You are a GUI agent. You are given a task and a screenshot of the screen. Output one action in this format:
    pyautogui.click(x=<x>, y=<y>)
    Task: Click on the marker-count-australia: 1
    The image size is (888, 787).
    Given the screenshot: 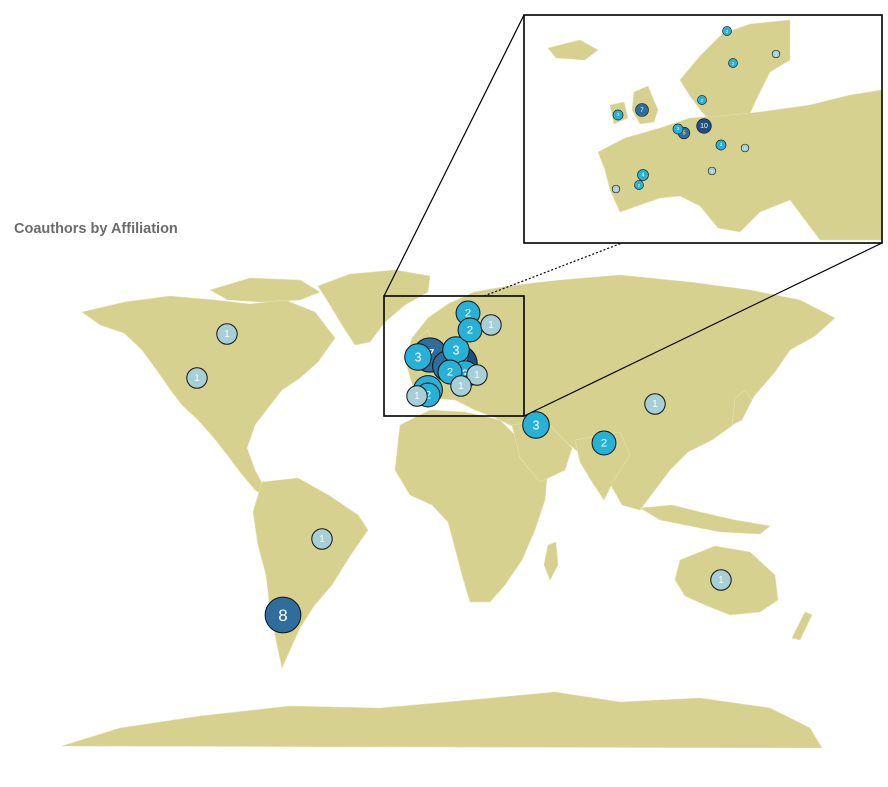 What is the action you would take?
    pyautogui.click(x=720, y=580)
    